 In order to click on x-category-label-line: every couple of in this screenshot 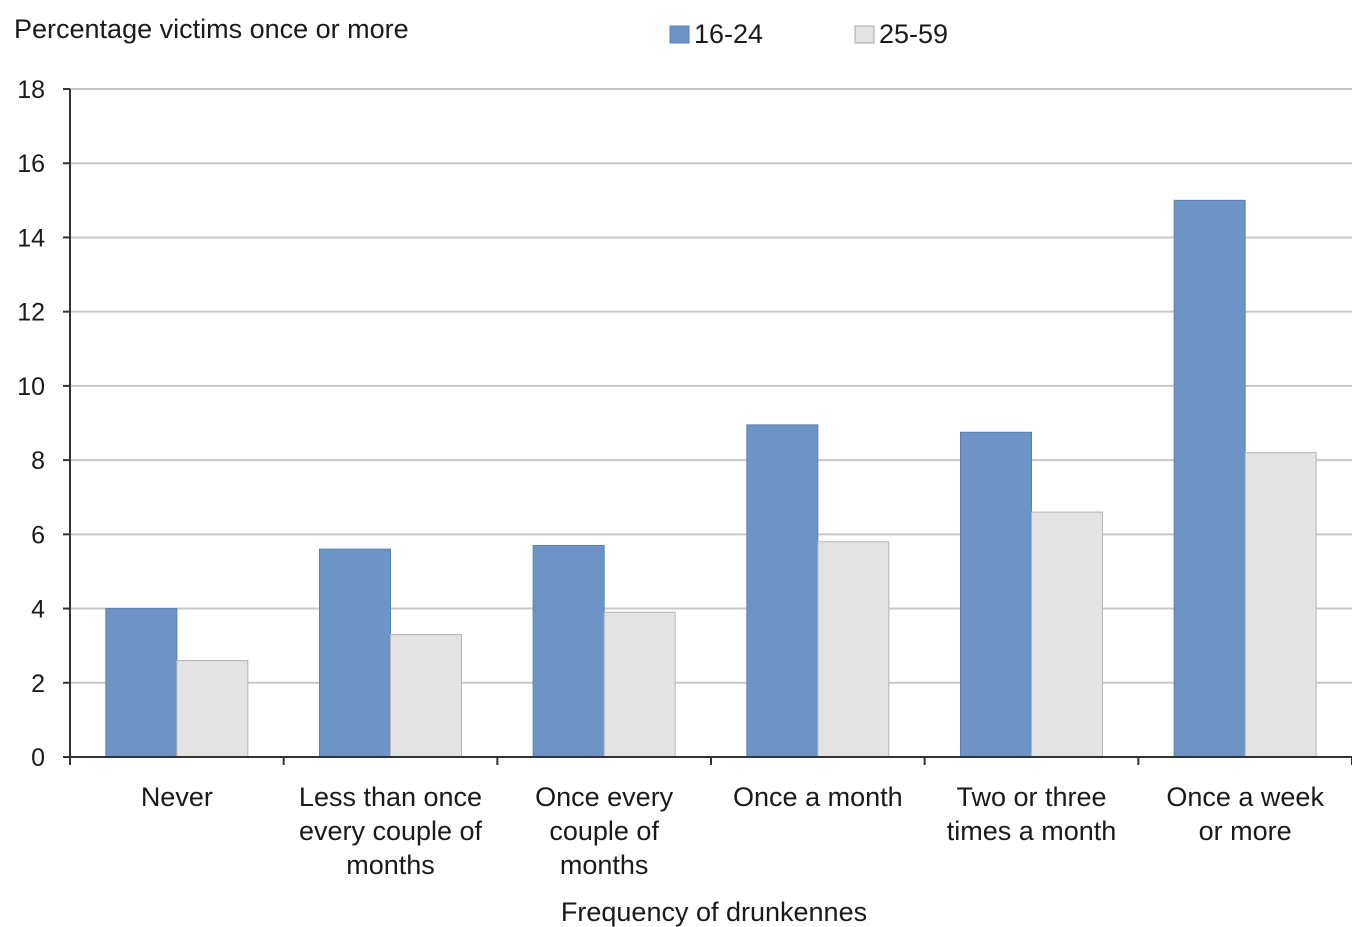, I will do `click(391, 831)`.